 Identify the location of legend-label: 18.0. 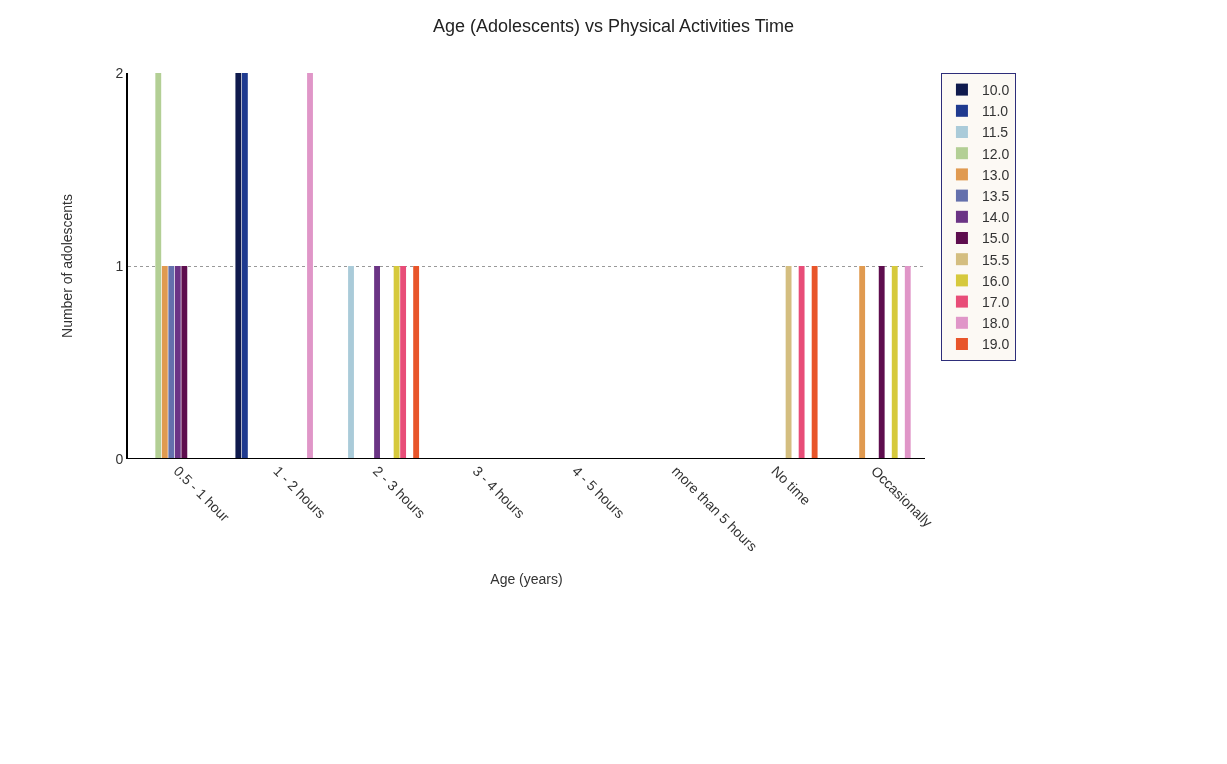
(995, 323).